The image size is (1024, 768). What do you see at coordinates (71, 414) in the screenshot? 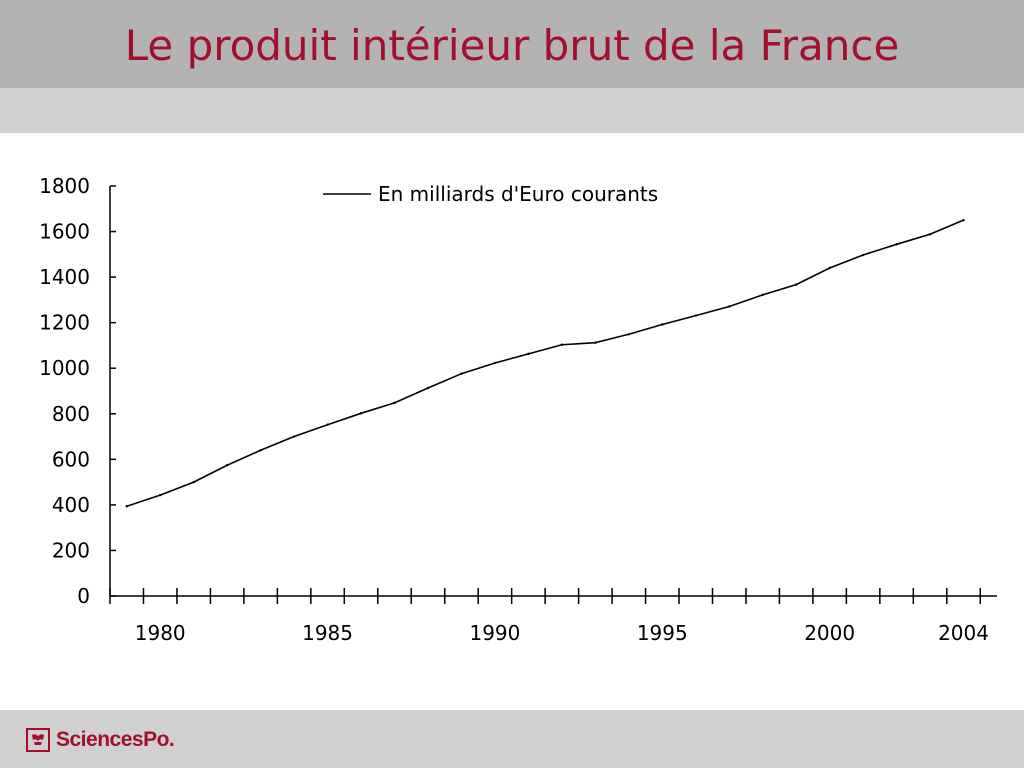
I see `y-tick-label: 800` at bounding box center [71, 414].